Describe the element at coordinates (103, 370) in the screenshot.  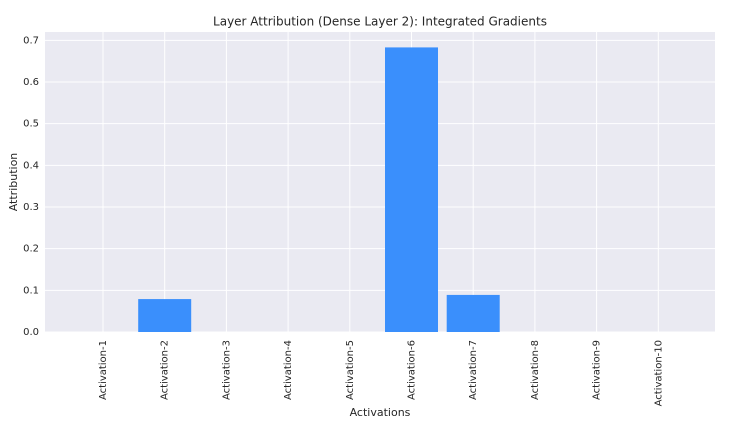
I see `x-tick-label: Activation-1` at that location.